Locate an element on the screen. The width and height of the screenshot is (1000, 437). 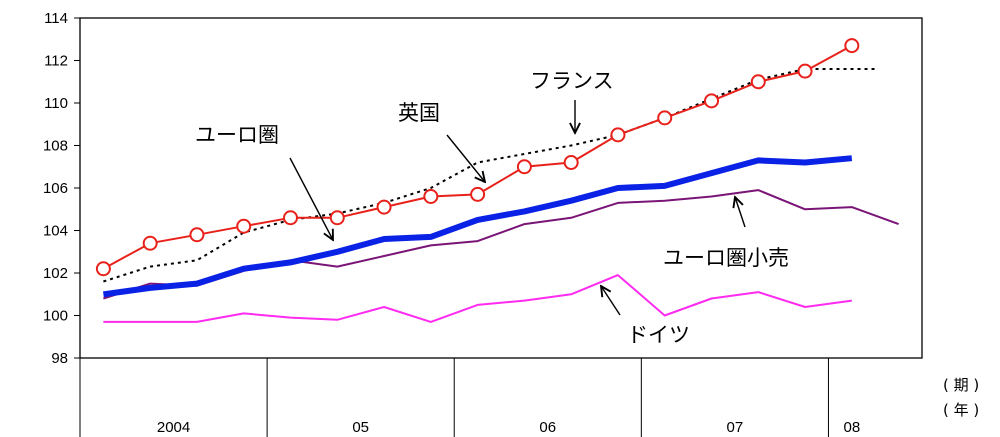
annotation-france: フランス is located at coordinates (572, 81).